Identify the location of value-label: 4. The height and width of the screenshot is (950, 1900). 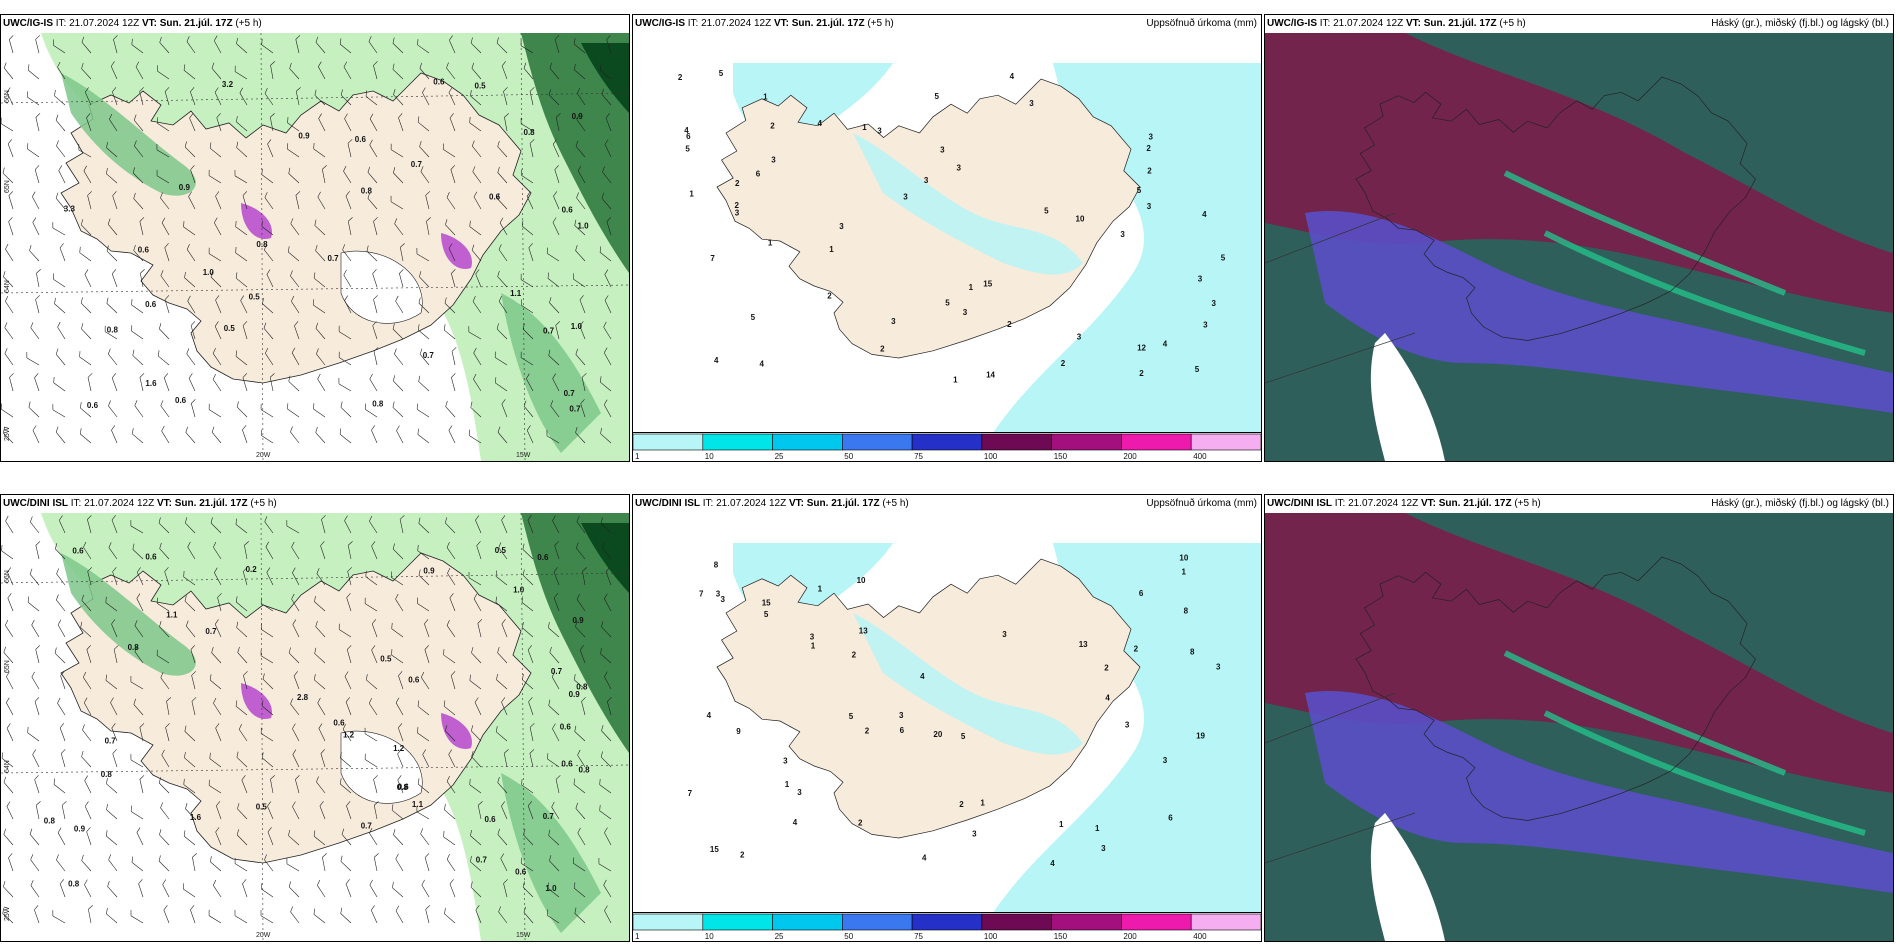
(820, 123).